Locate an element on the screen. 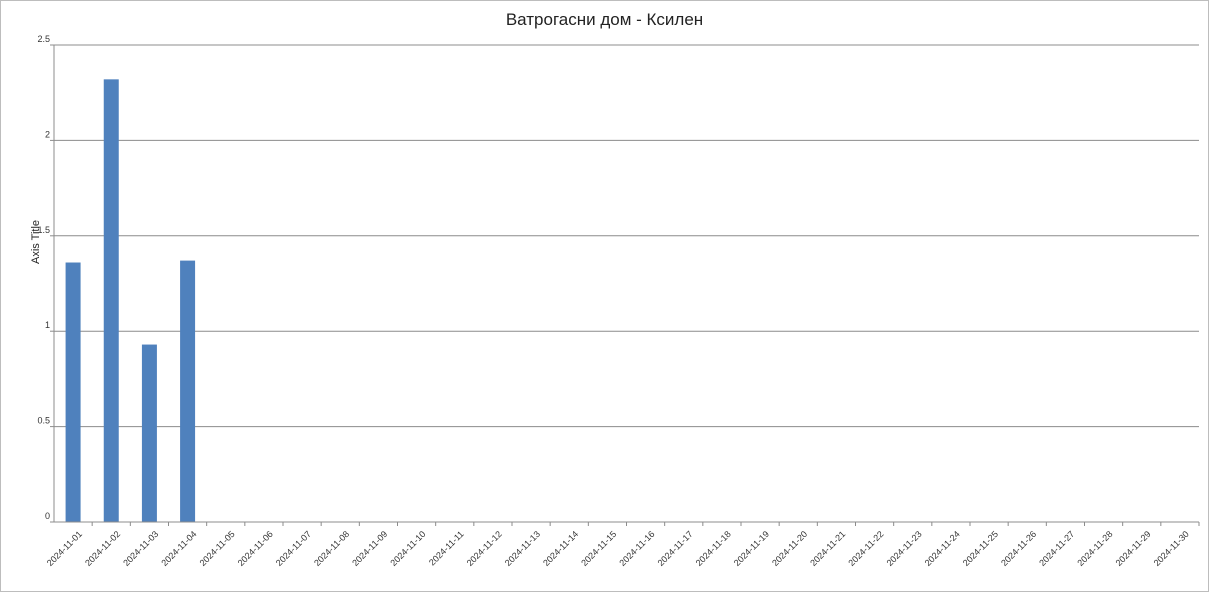 The height and width of the screenshot is (592, 1209). y-tick-label: 1 is located at coordinates (47, 325).